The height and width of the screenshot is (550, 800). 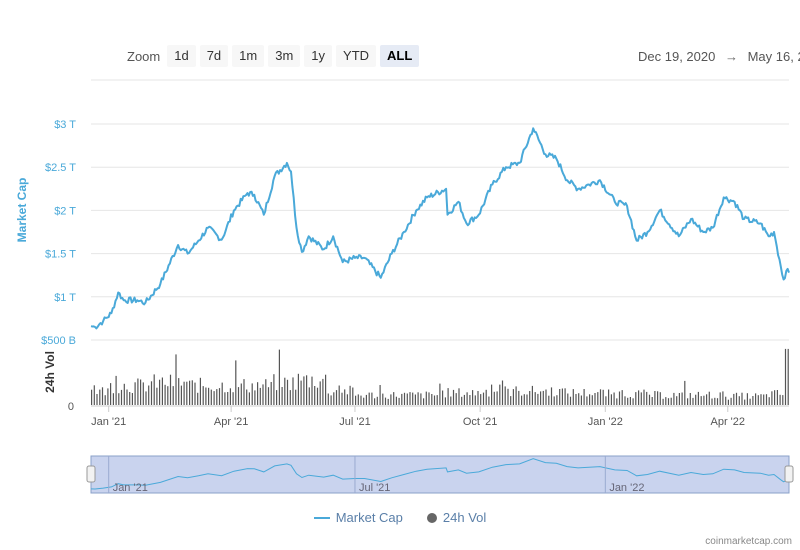 What do you see at coordinates (719, 56) in the screenshot?
I see `date-range: Dec 19, 2020 → May 16, 2022` at bounding box center [719, 56].